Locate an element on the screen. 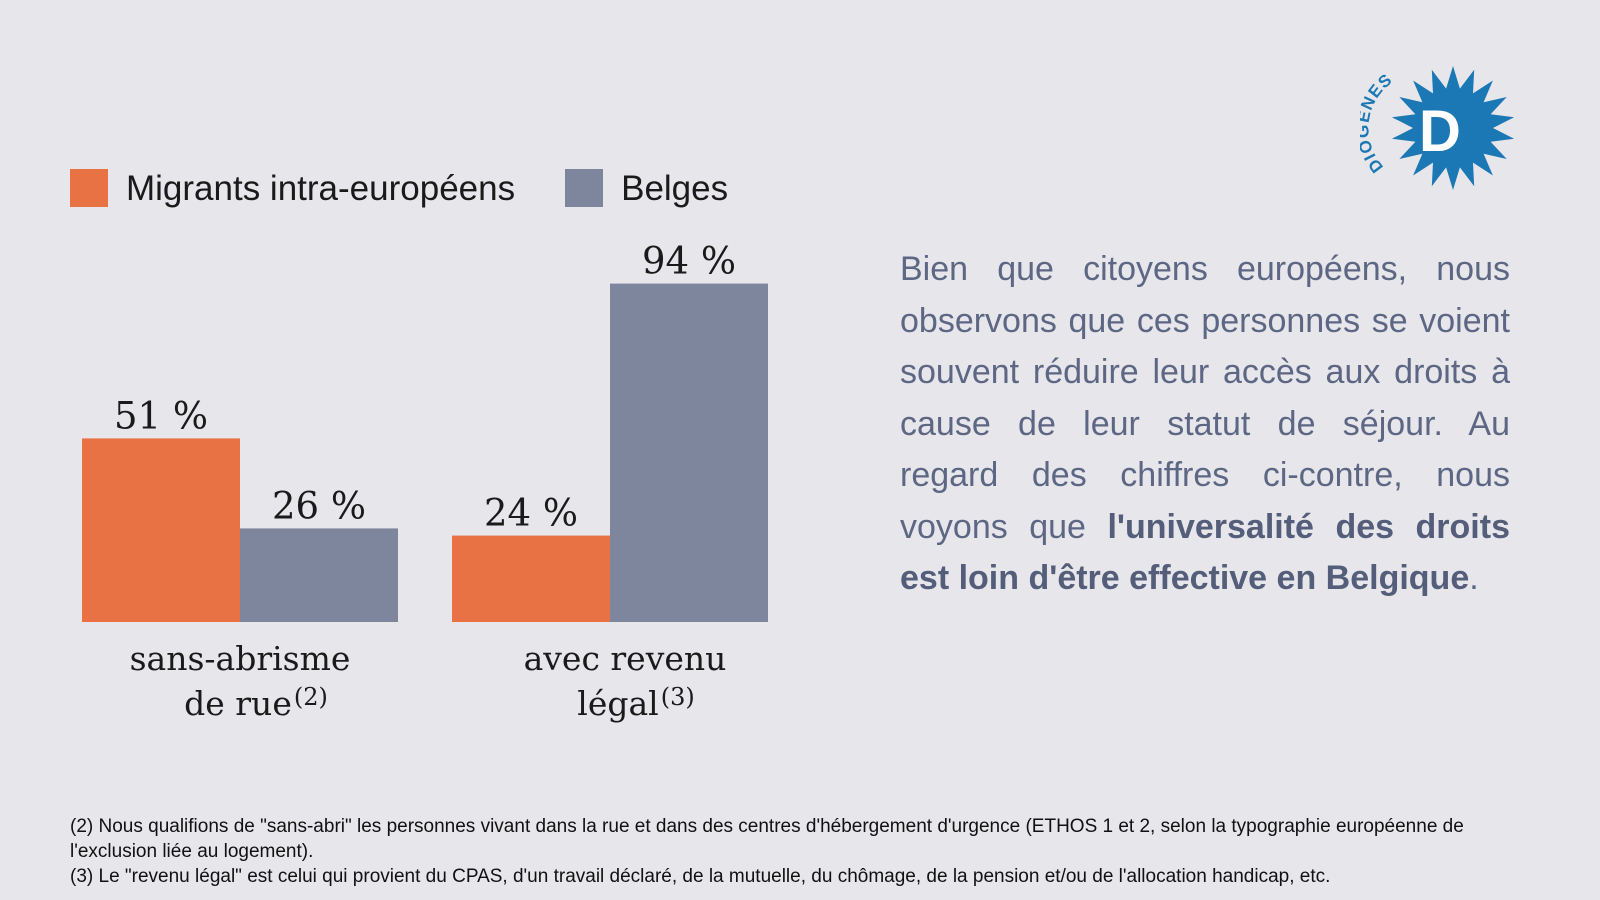 Image resolution: width=1600 pixels, height=900 pixels. logo-star is located at coordinates (1453, 128).